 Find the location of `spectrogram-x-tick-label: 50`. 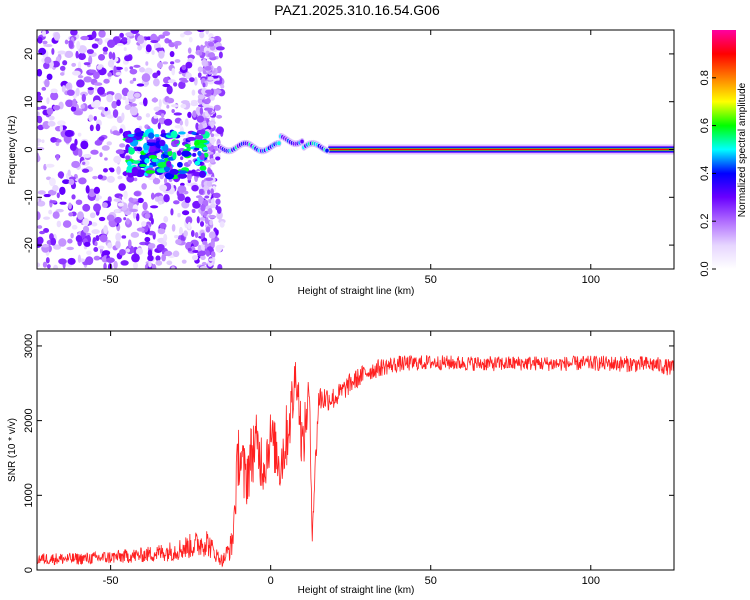

spectrogram-x-tick-label: 50 is located at coordinates (431, 280).